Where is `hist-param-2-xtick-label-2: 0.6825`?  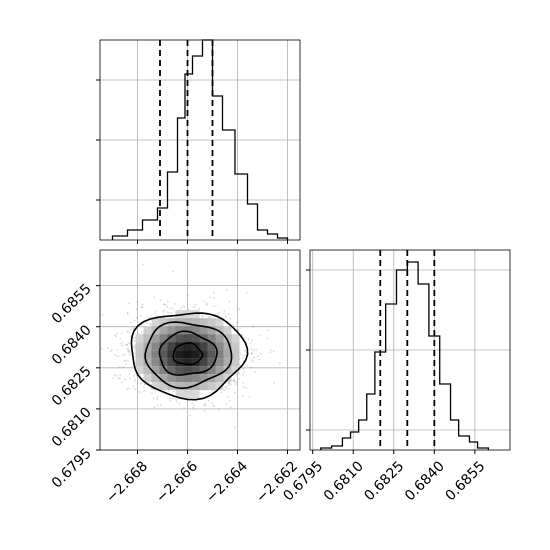 hist-param-2-xtick-label-2: 0.6825 is located at coordinates (384, 481).